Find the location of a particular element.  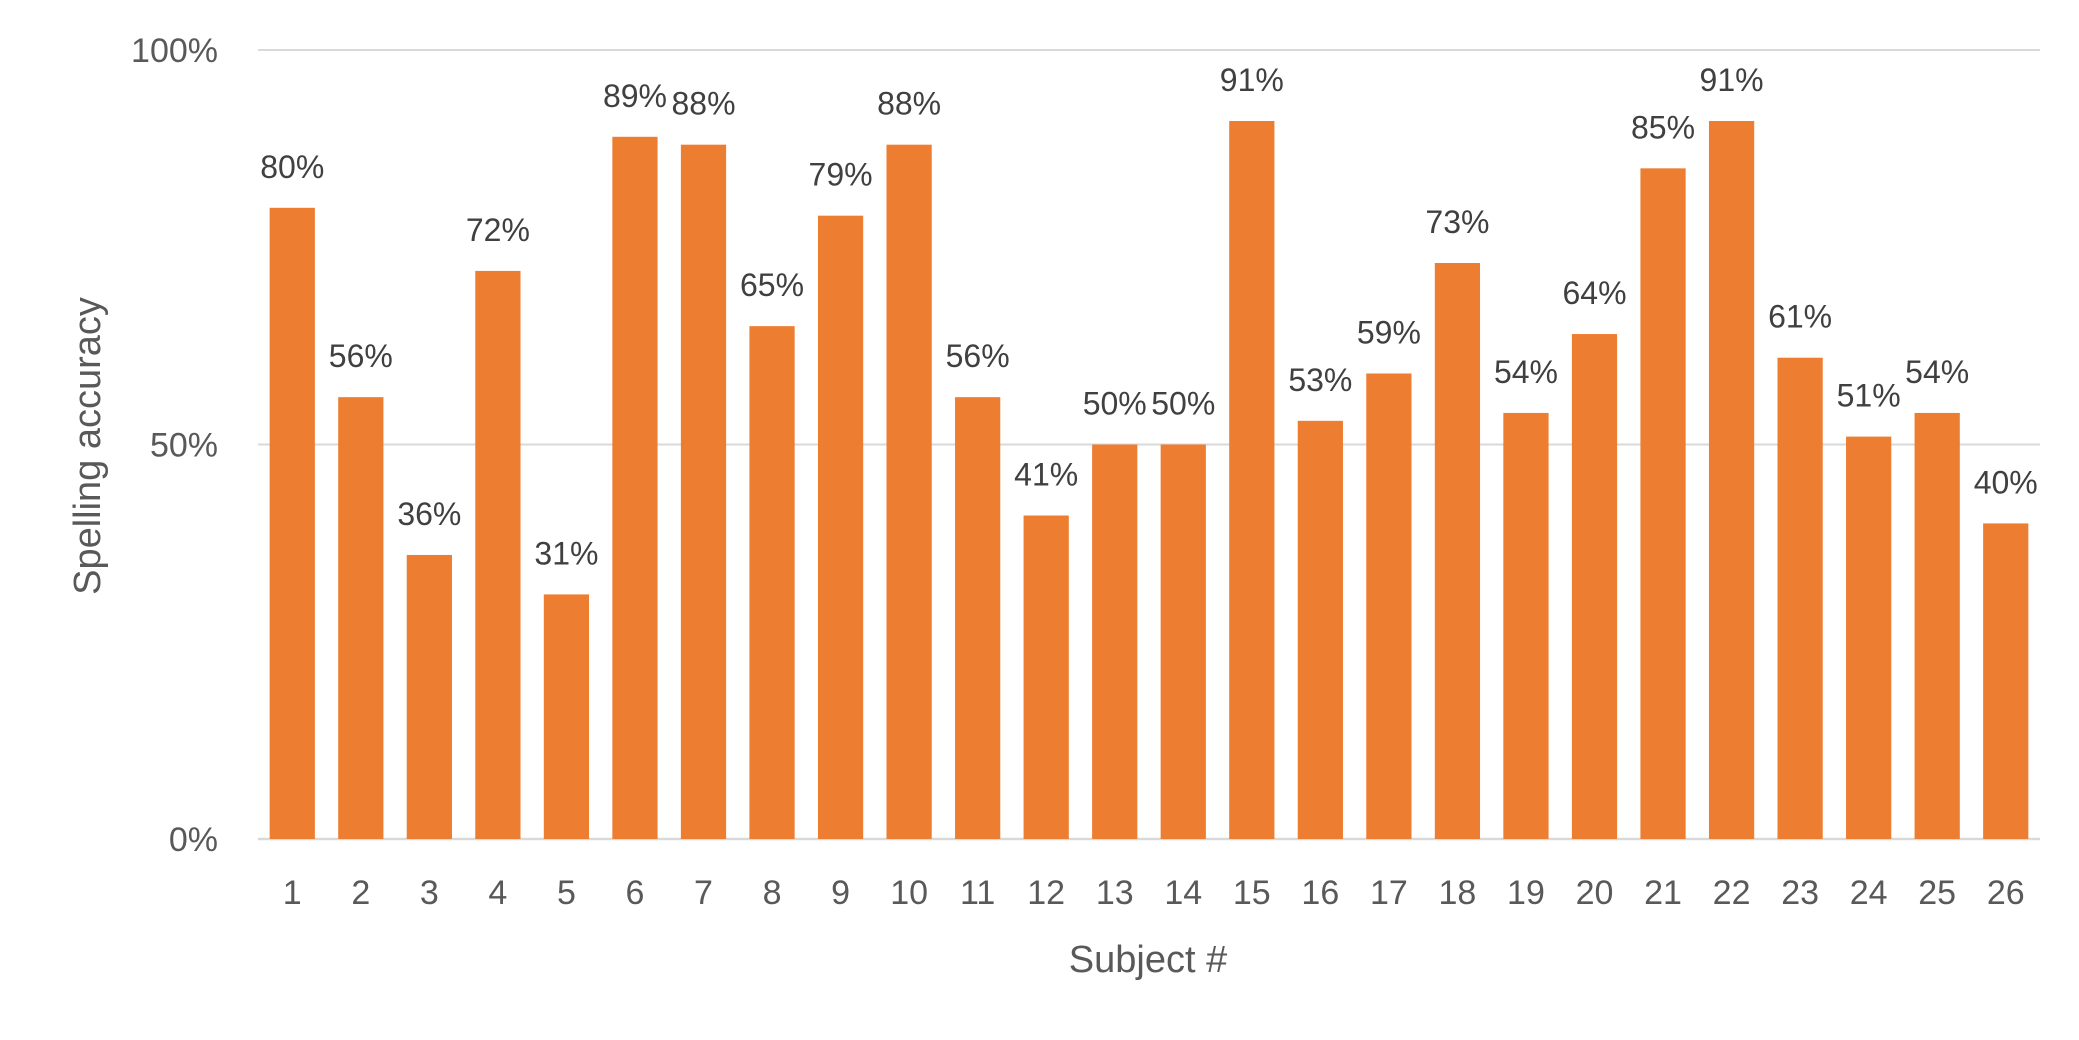

x-tick-label-4: 4 is located at coordinates (497, 893).